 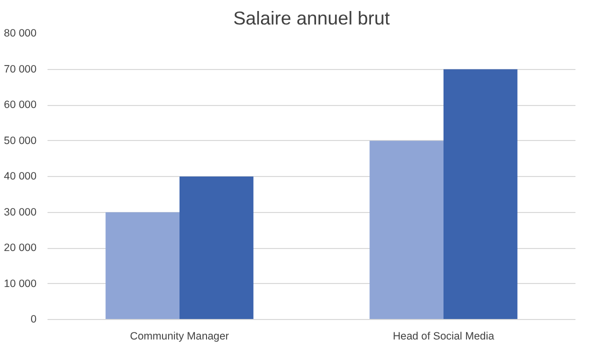 What do you see at coordinates (20, 248) in the screenshot?
I see `y-tick-label: 20 000` at bounding box center [20, 248].